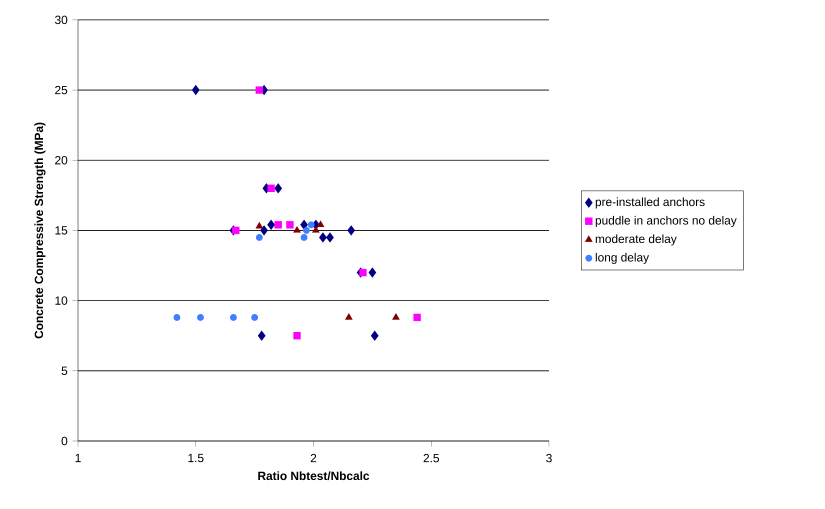 The image size is (825, 509). Describe the element at coordinates (61, 160) in the screenshot. I see `y-tick-label: 20` at that location.